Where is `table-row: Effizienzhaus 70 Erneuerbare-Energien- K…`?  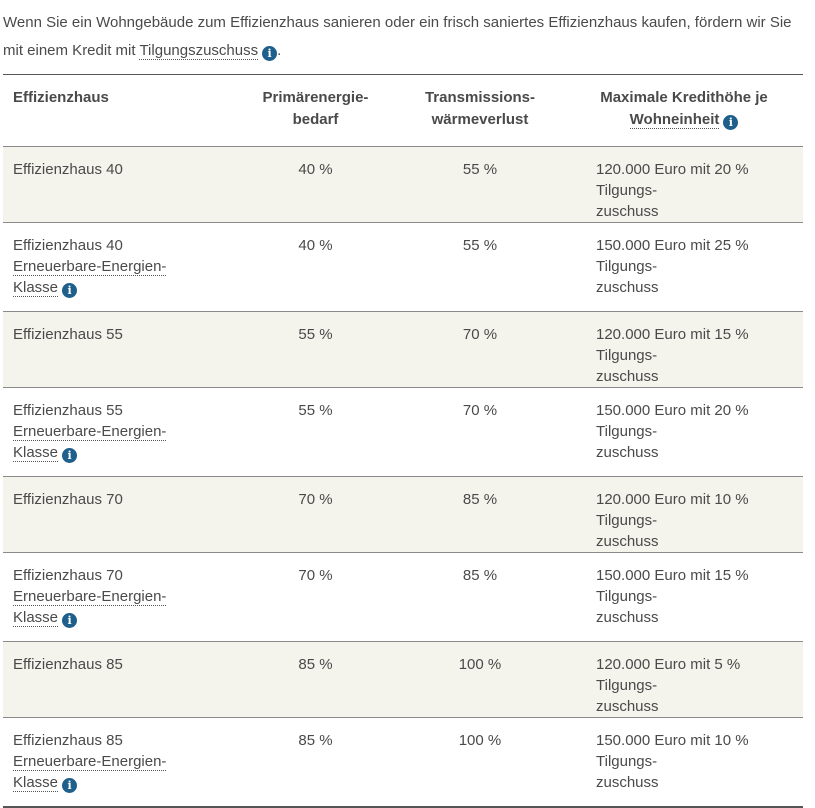
table-row: Effizienzhaus 70 Erneuerbare-Energien- K… is located at coordinates (403, 597).